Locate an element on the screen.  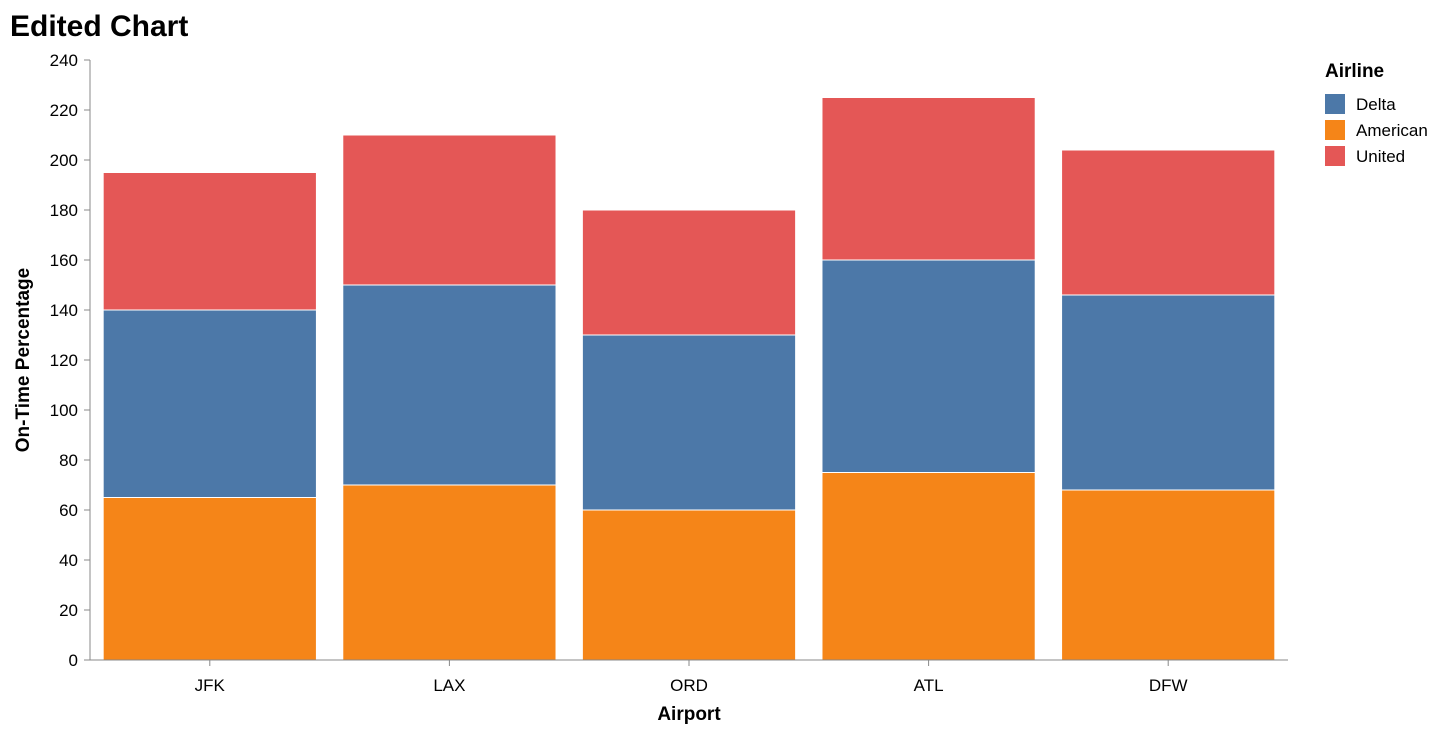
y-tick-label: 0 is located at coordinates (73, 660).